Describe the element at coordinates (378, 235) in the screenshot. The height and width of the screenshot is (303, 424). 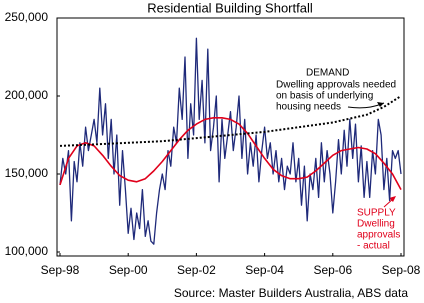
I see `supply-text: approvals` at that location.